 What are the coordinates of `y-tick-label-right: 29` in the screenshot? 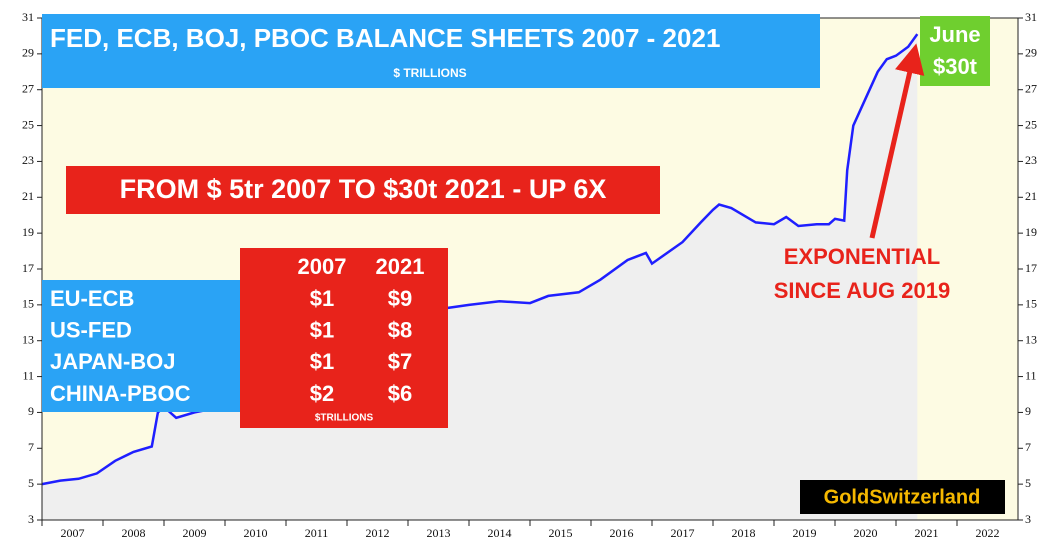 It's located at (1031, 53).